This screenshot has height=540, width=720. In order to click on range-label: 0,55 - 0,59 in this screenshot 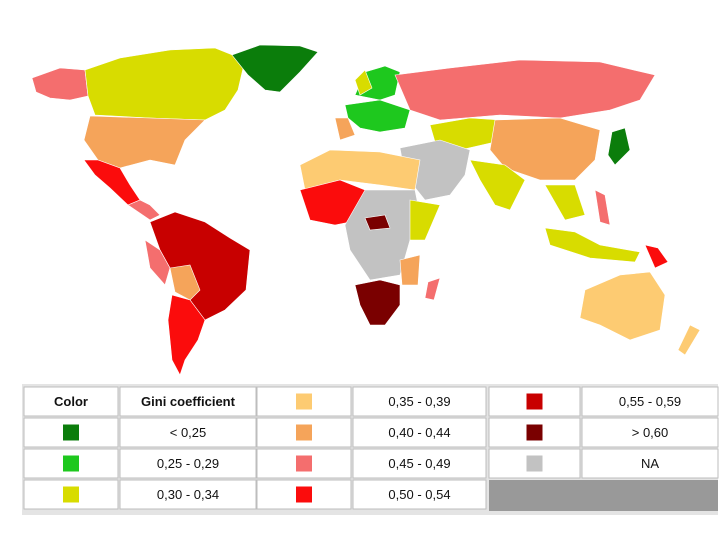, I will do `click(650, 401)`.